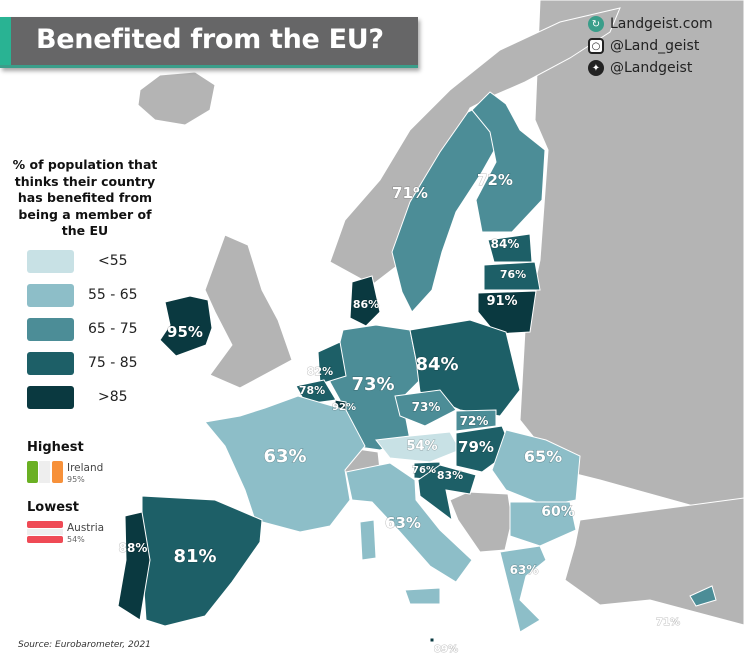 The width and height of the screenshot is (744, 669). What do you see at coordinates (507, 312) in the screenshot?
I see `region-lithuania` at bounding box center [507, 312].